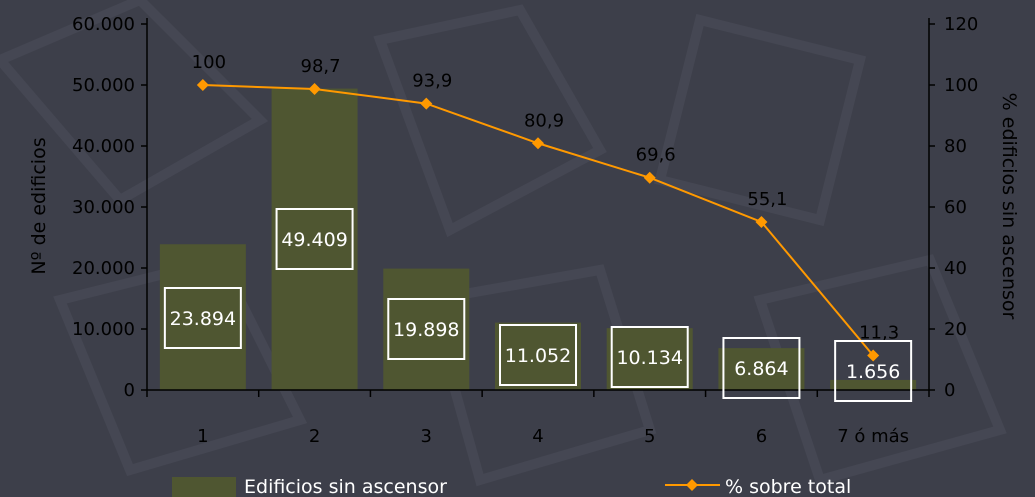  What do you see at coordinates (129, 390) in the screenshot?
I see `y-tick-label: 0` at bounding box center [129, 390].